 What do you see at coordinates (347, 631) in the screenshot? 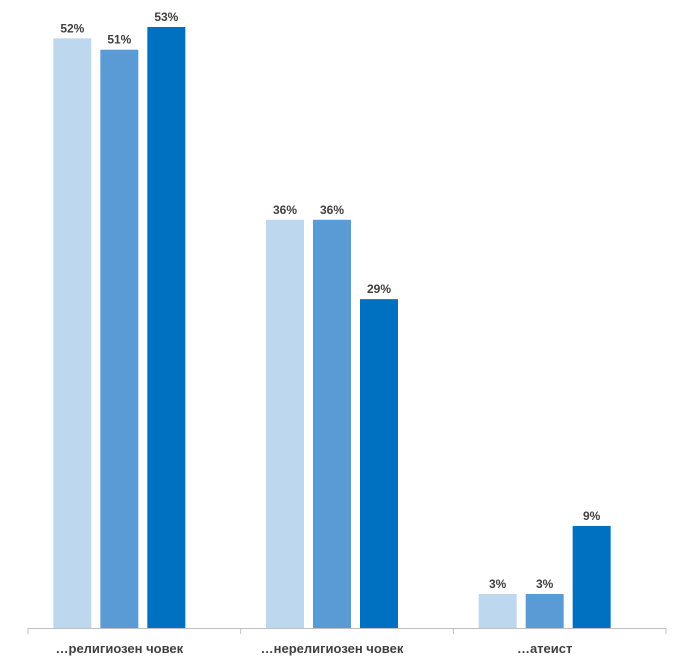
I see `x-axis-ticks` at bounding box center [347, 631].